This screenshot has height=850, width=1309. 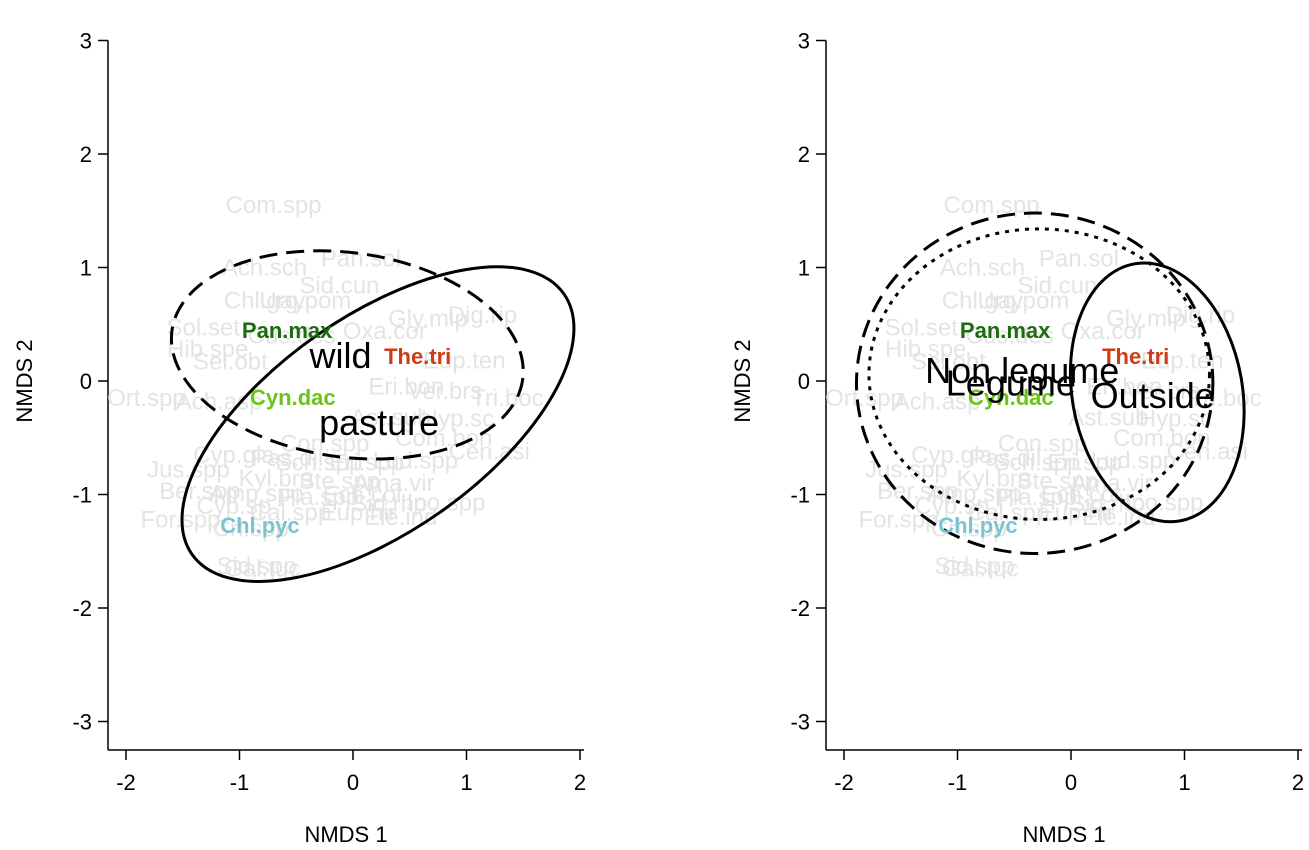 I want to click on species-label-cyn-dac: Cyn.dac, so click(x=293, y=397).